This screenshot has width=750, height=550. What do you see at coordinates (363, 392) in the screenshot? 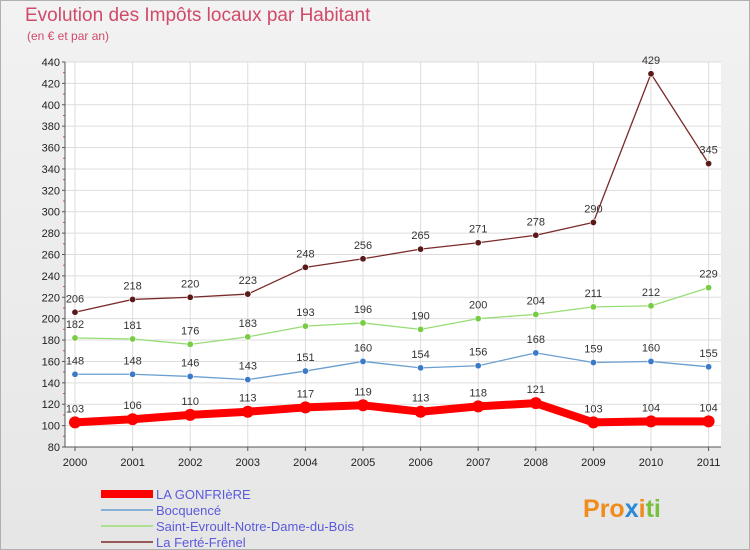
I see `data-label: 119` at bounding box center [363, 392].